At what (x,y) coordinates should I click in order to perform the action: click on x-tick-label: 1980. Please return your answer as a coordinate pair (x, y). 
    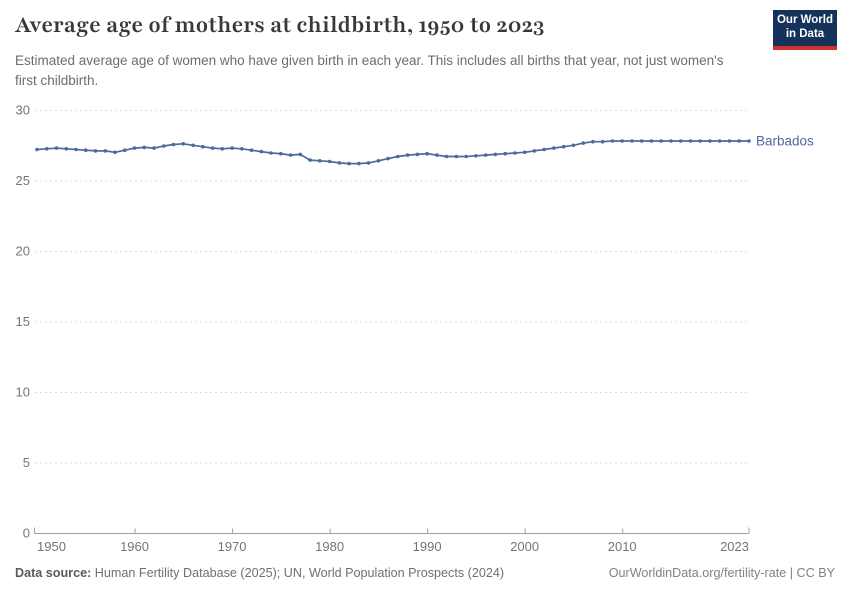
    Looking at the image, I should click on (329, 546).